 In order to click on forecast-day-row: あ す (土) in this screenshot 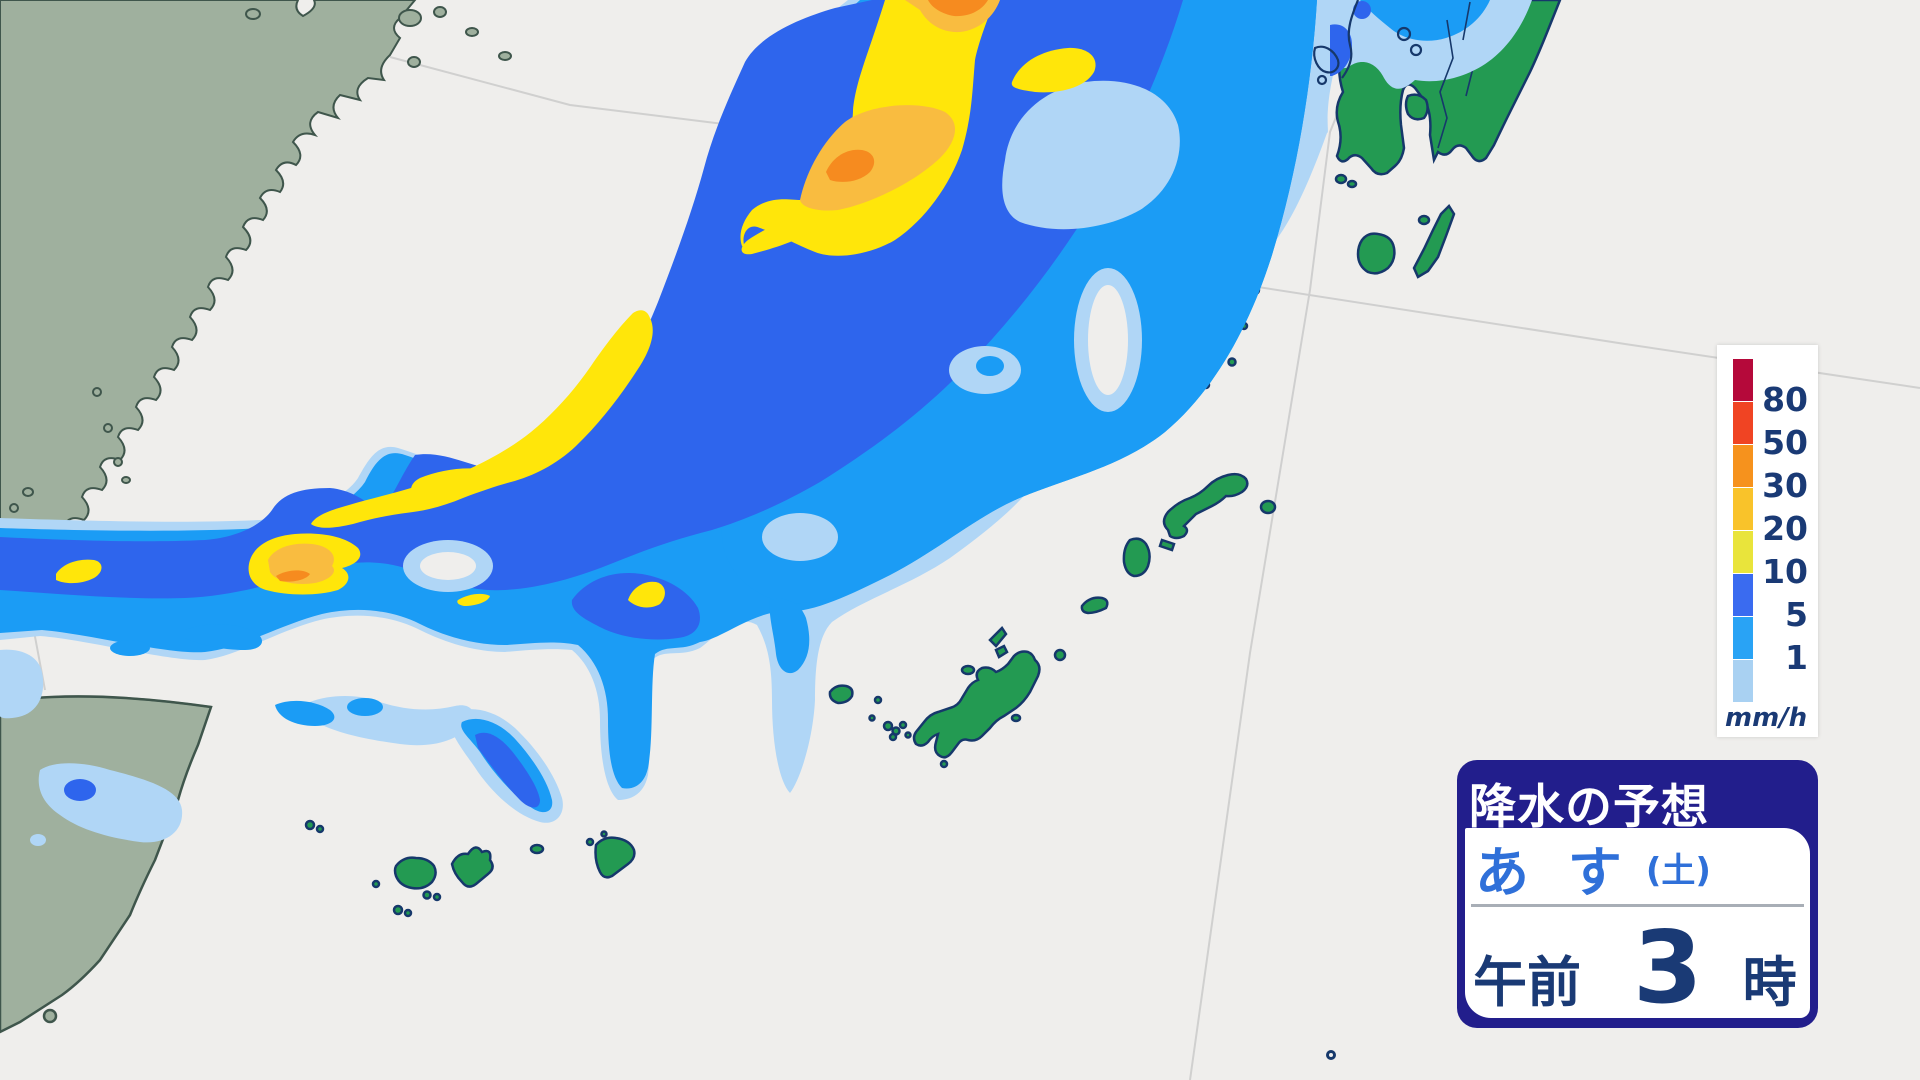, I will do `click(1638, 869)`.